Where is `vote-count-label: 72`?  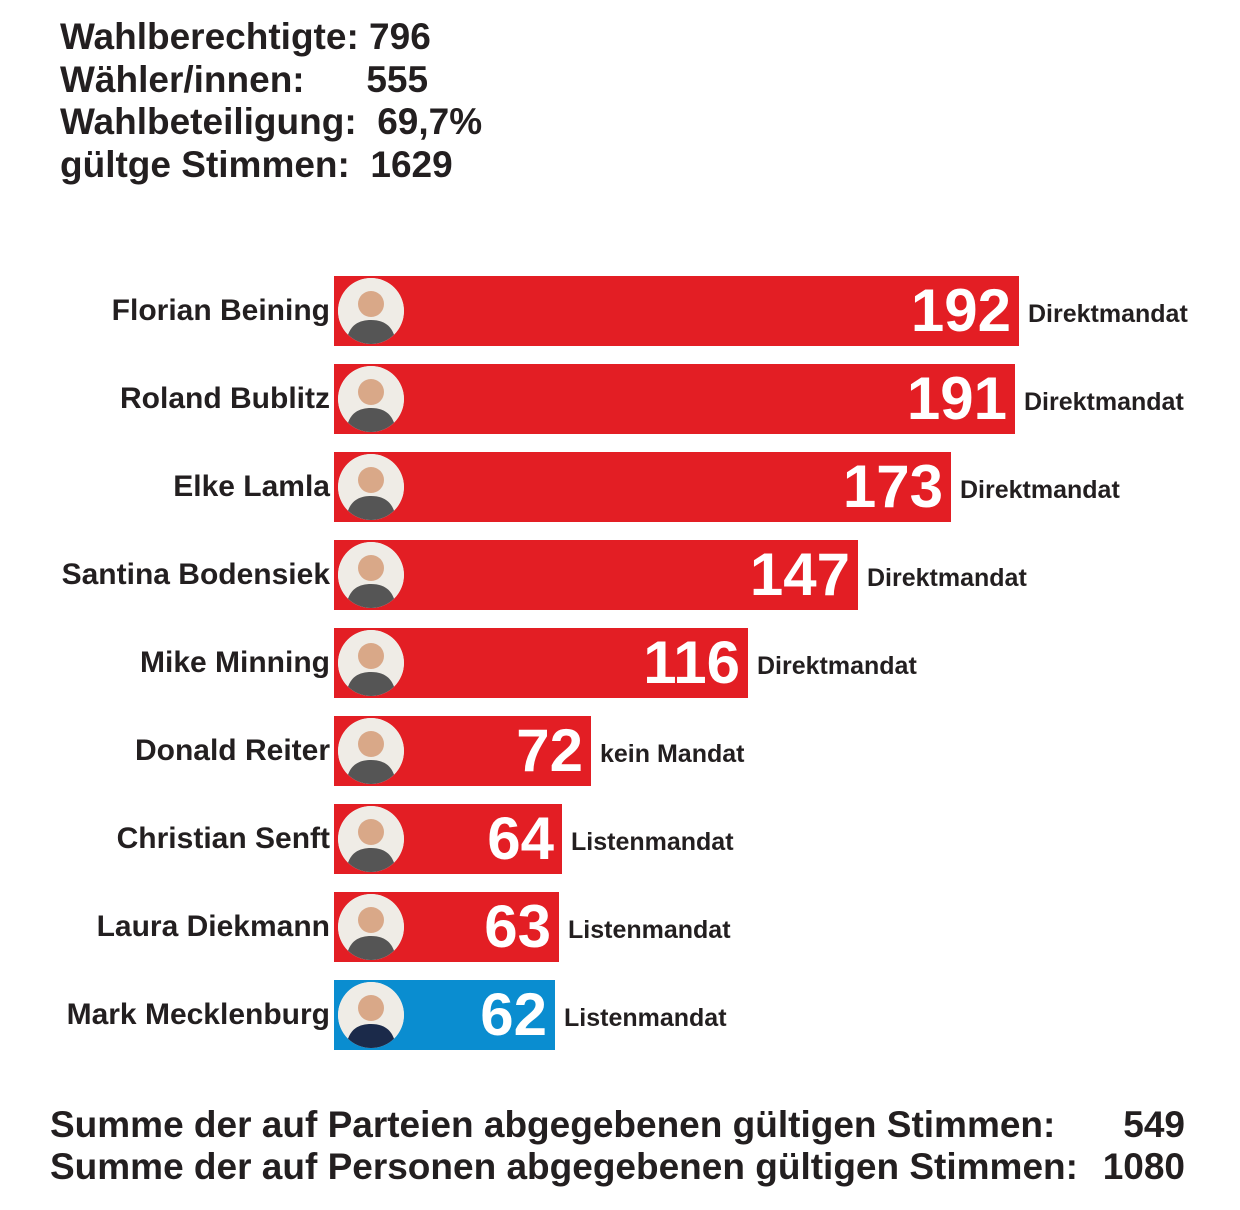
vote-count-label: 72 is located at coordinates (549, 750).